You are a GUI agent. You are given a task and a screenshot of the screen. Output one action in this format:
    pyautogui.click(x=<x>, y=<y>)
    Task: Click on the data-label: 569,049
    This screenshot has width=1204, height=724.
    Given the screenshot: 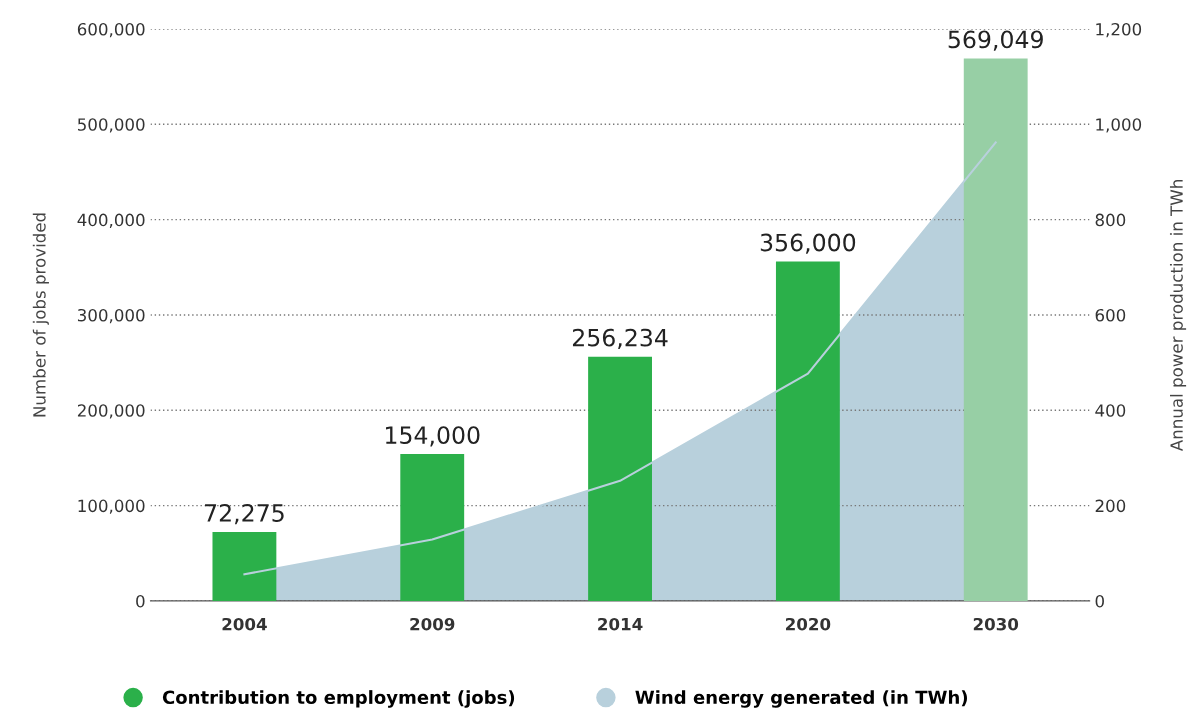 What is the action you would take?
    pyautogui.click(x=995, y=40)
    